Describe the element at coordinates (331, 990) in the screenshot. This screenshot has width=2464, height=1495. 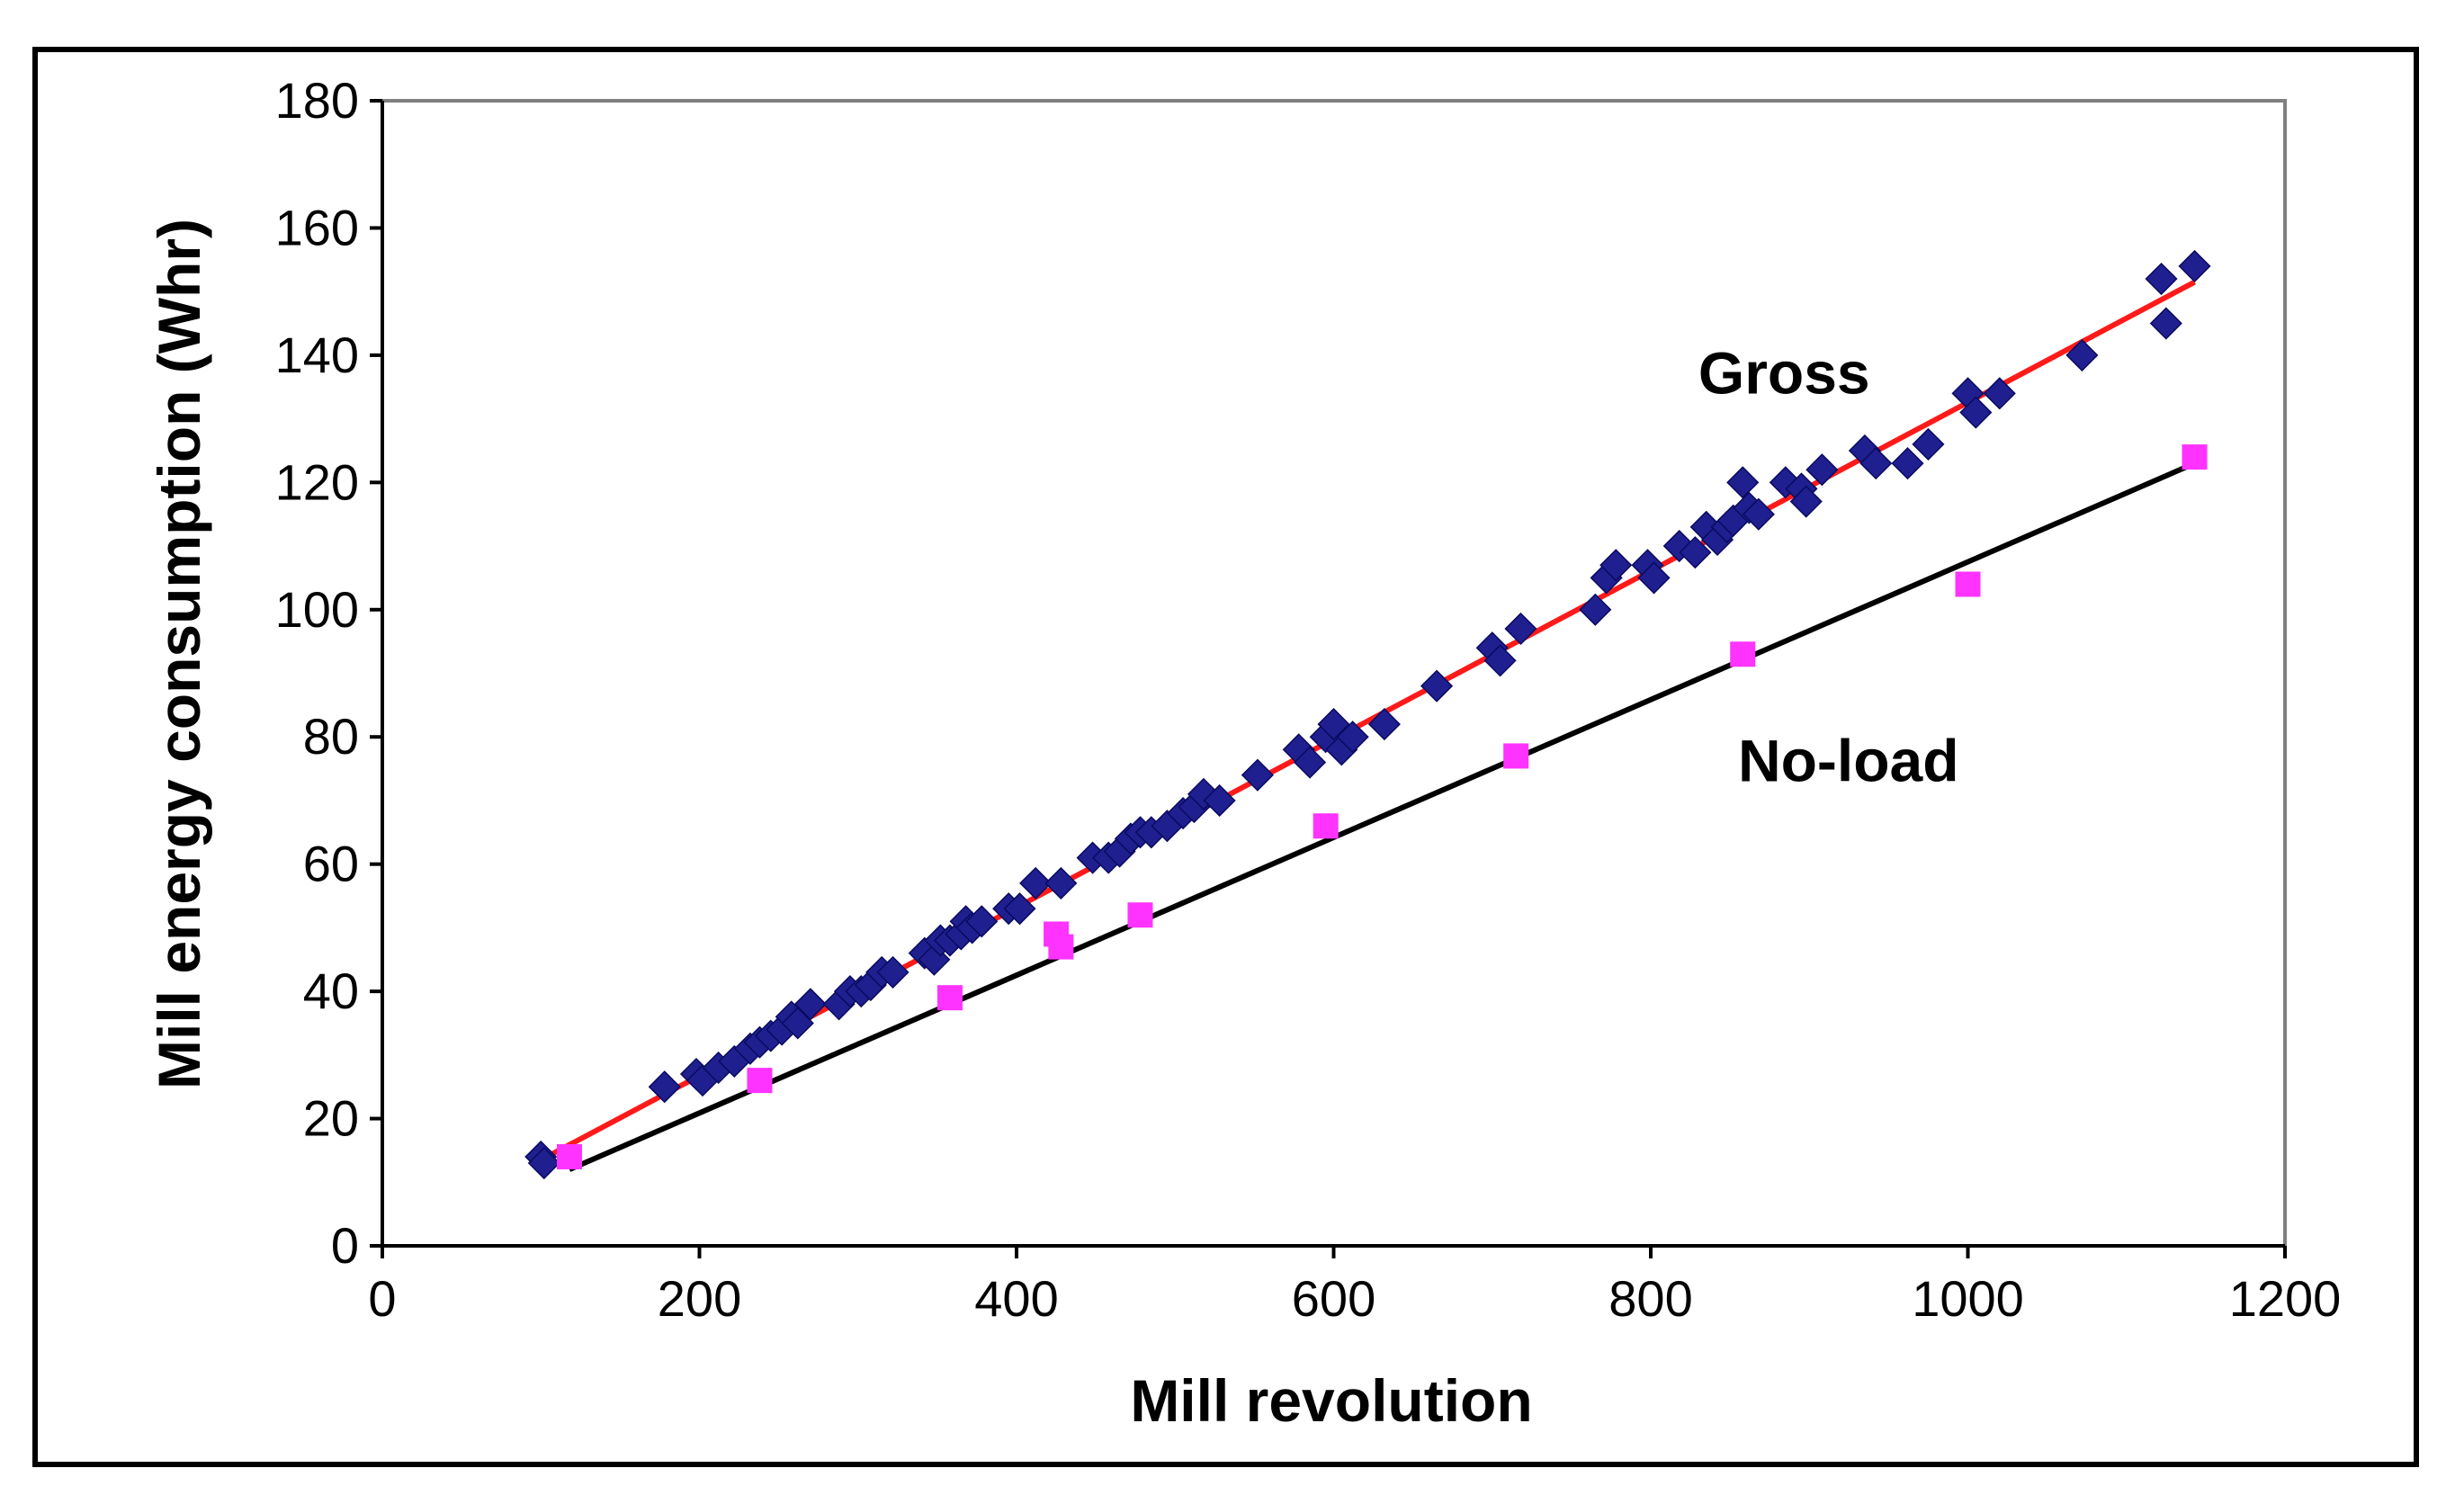
I see `y-tick-label: 40` at that location.